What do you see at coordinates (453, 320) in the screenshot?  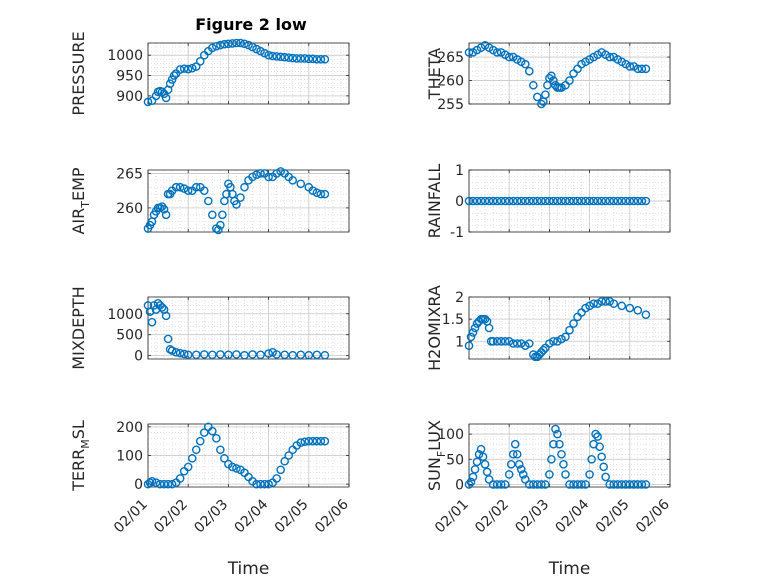 I see `y-tick-label: 1.5` at bounding box center [453, 320].